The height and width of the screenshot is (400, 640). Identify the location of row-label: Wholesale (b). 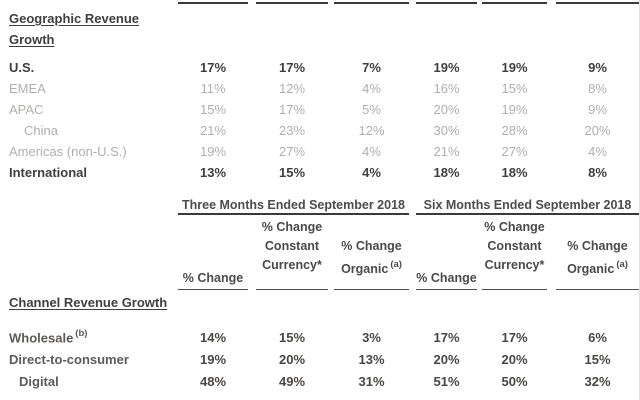
(89, 336).